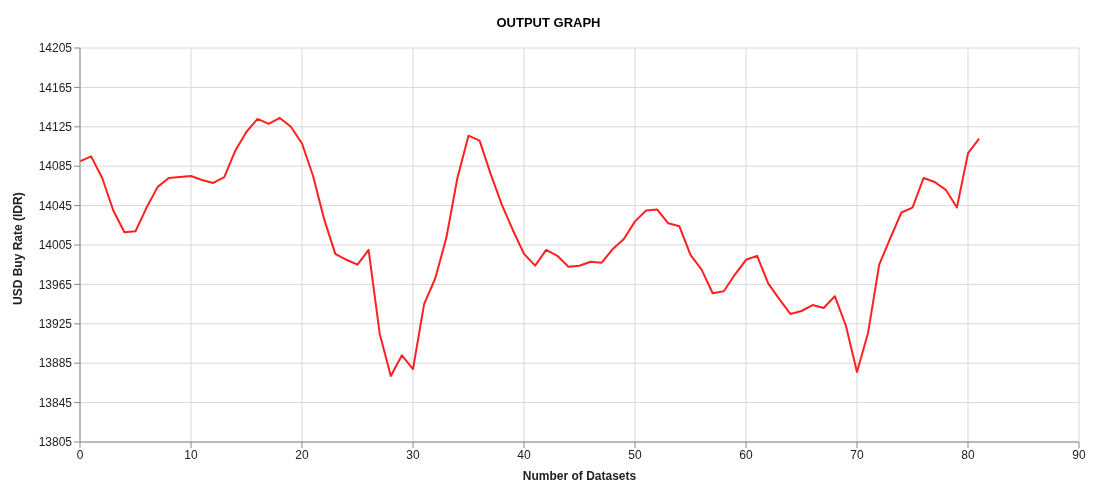 The height and width of the screenshot is (492, 1097). What do you see at coordinates (579, 476) in the screenshot?
I see `x-axis-title: Number of Datasets` at bounding box center [579, 476].